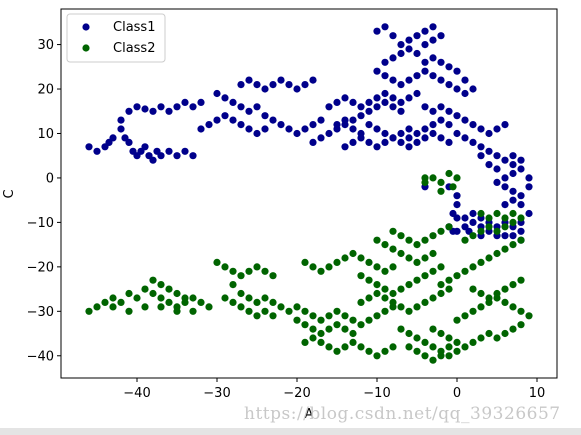 This screenshot has height=435, width=581. What do you see at coordinates (457, 393) in the screenshot?
I see `x-tick-label: 0` at bounding box center [457, 393].